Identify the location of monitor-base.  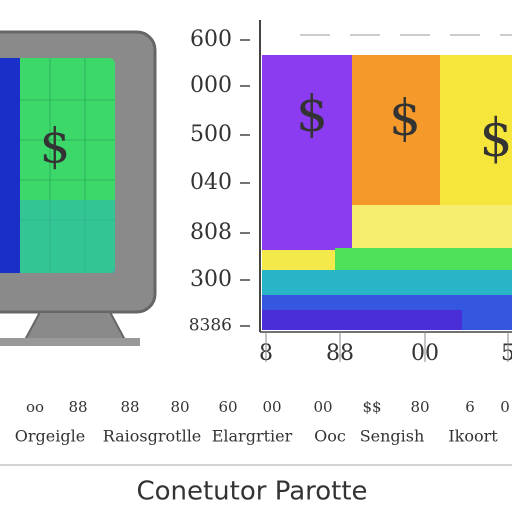
(70, 342).